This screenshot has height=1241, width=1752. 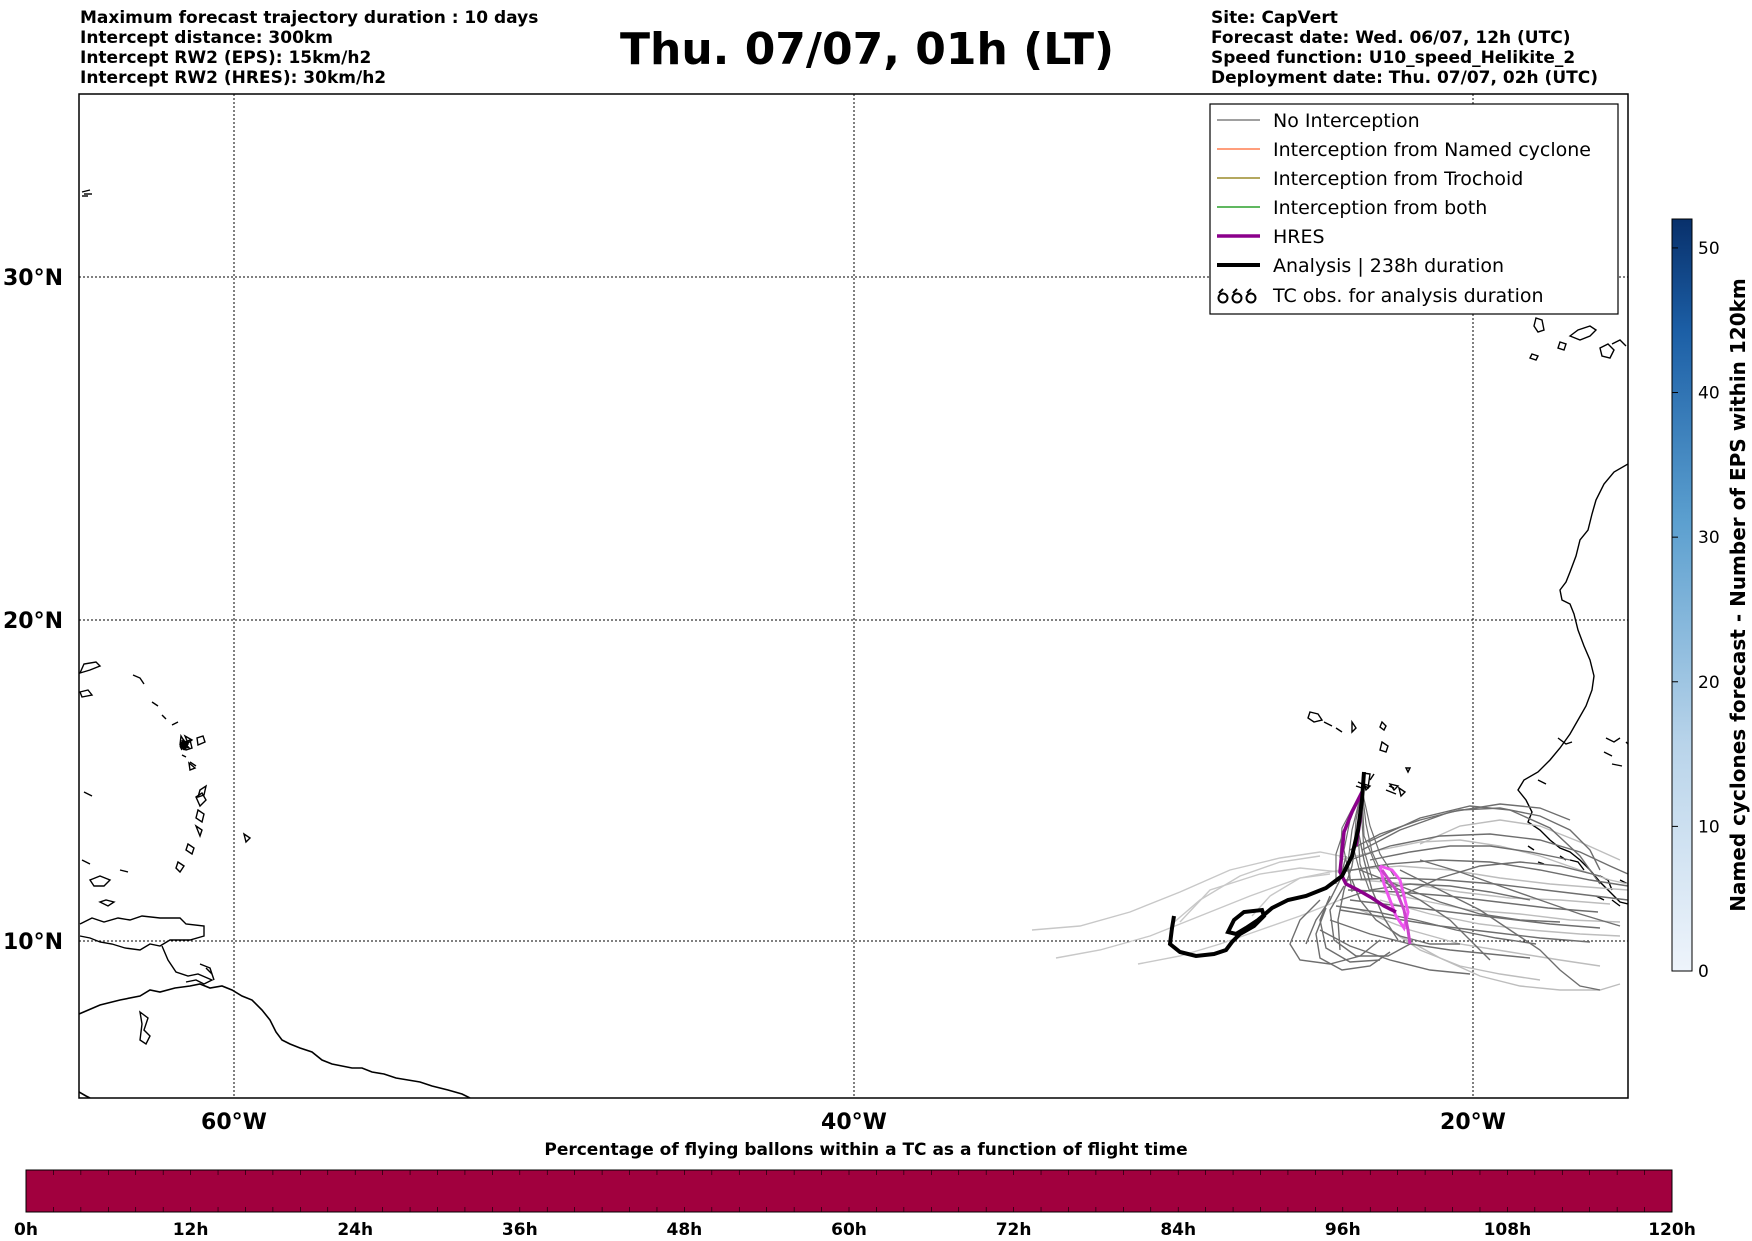 I want to click on eps-trajectories, so click(x=1329, y=897).